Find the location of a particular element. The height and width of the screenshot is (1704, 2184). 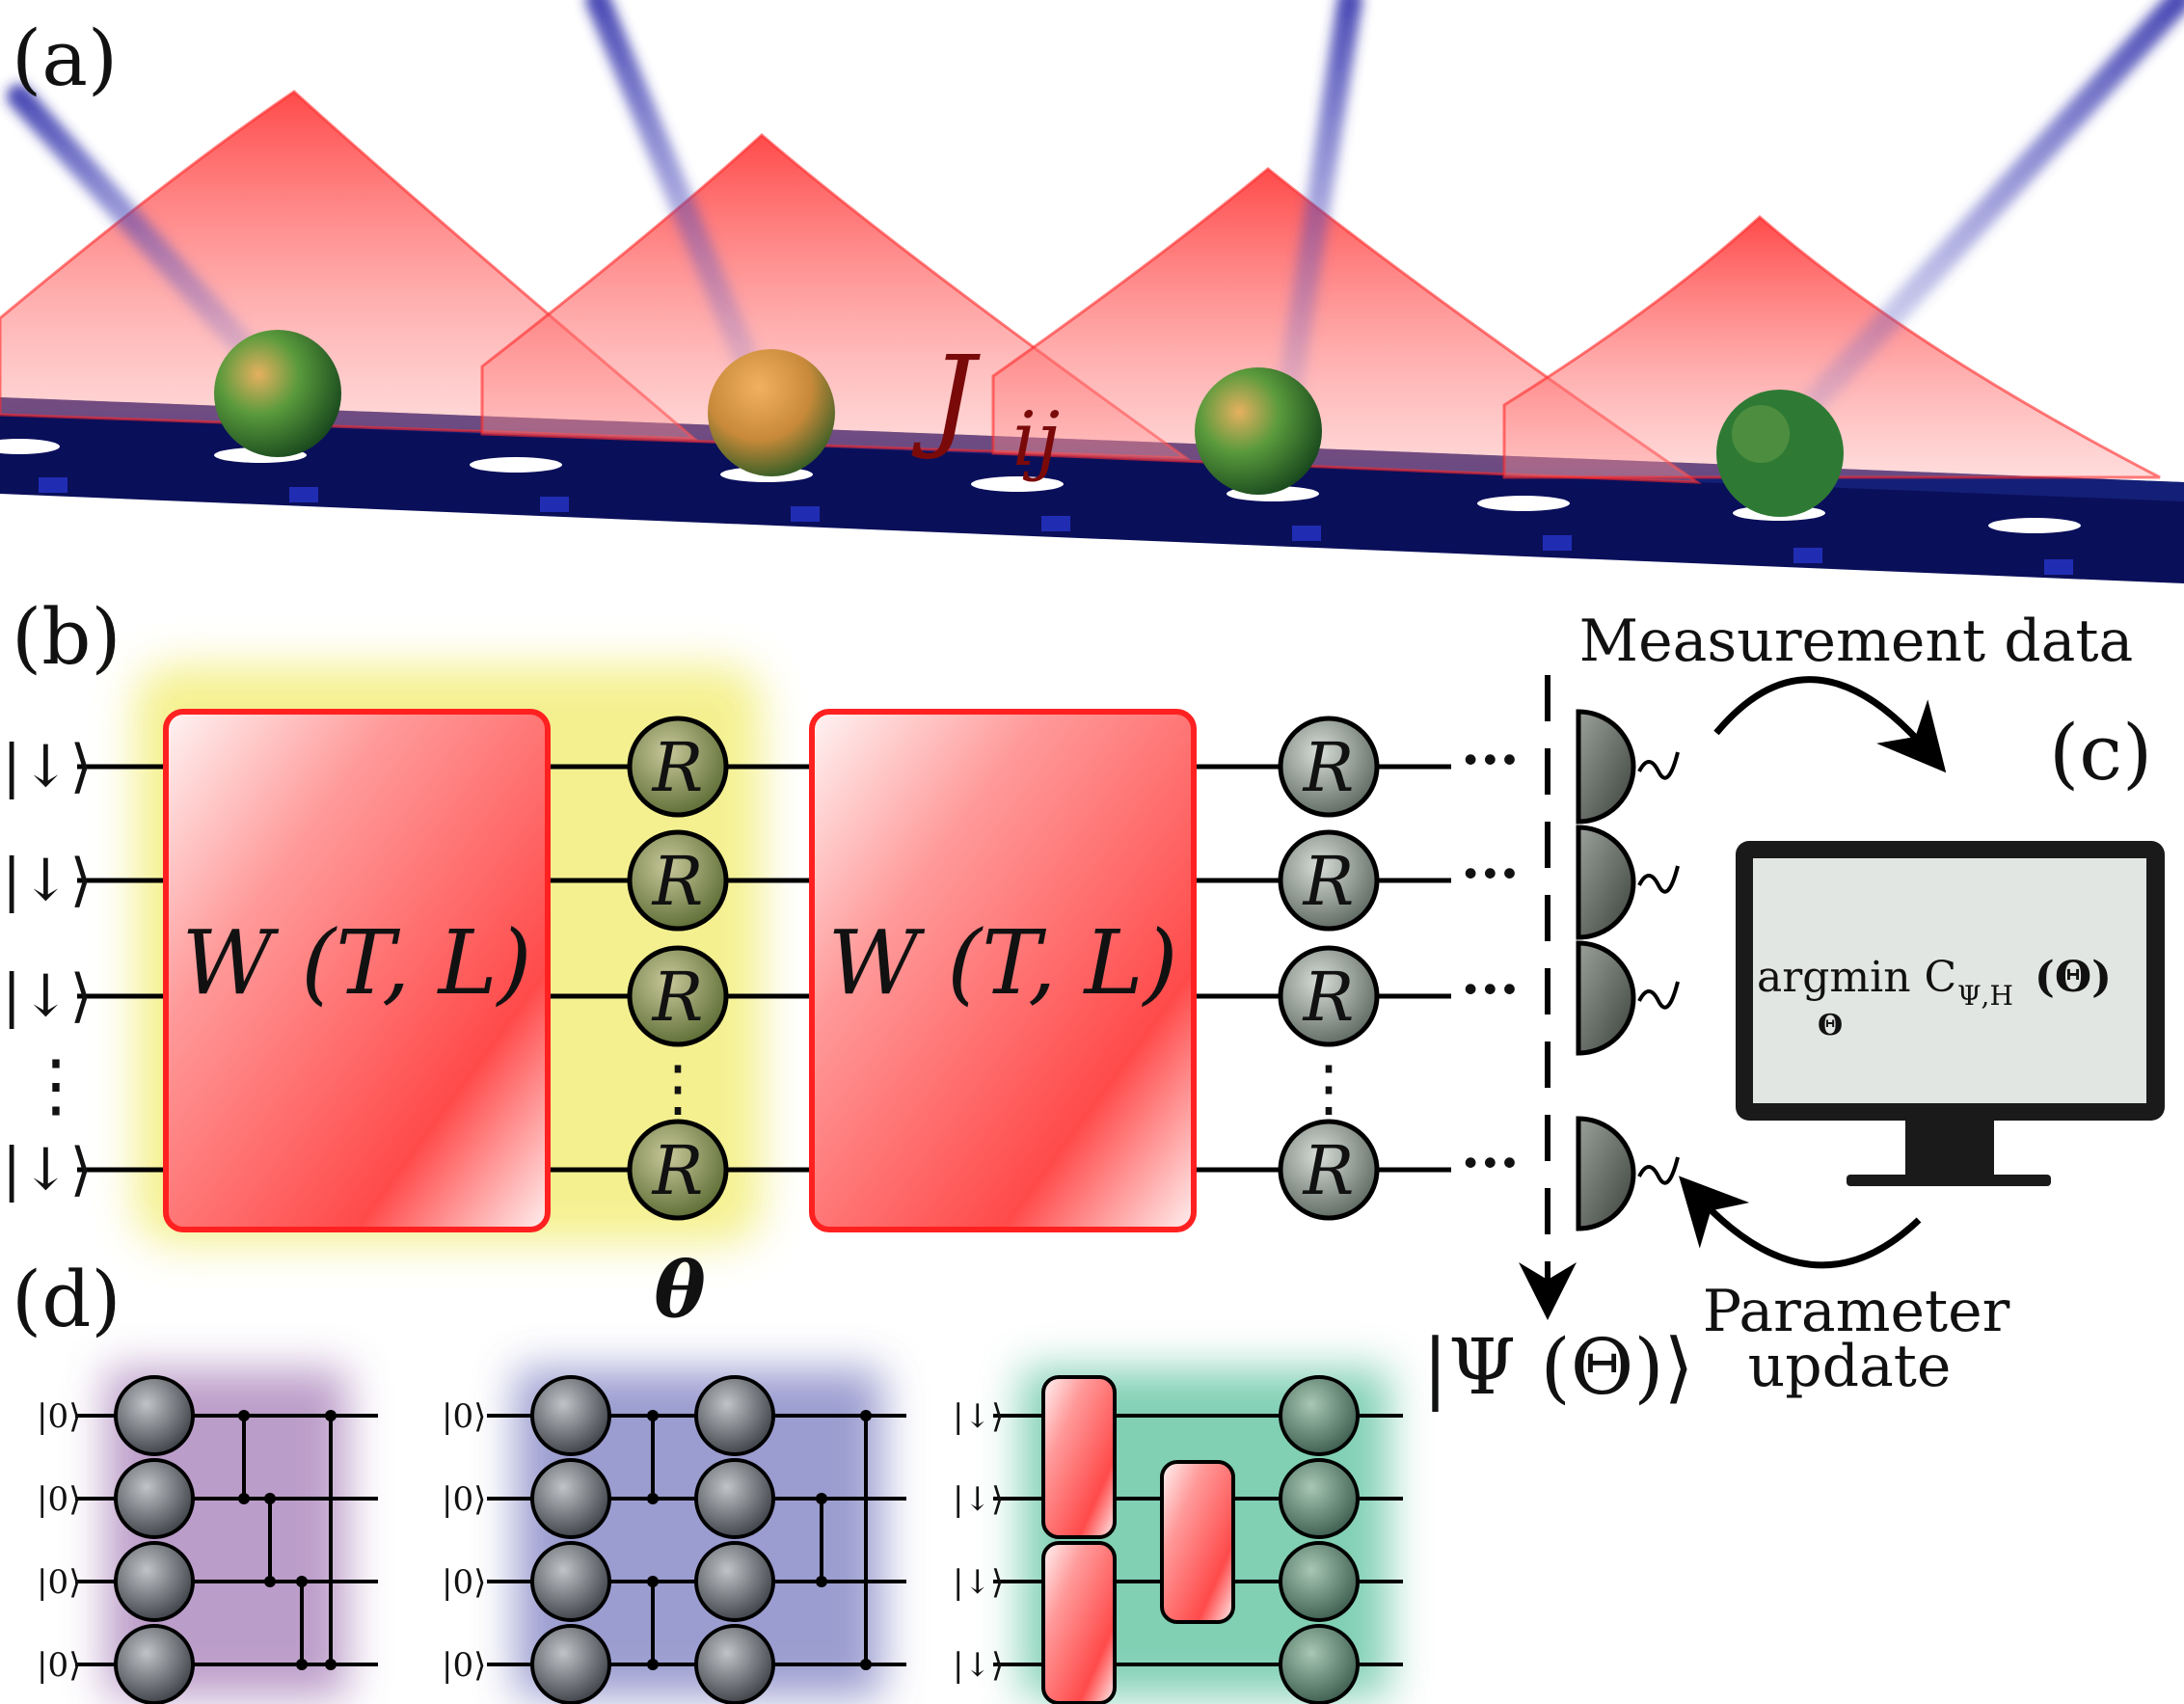

w-block-2: W (T, L) is located at coordinates (1003, 970).